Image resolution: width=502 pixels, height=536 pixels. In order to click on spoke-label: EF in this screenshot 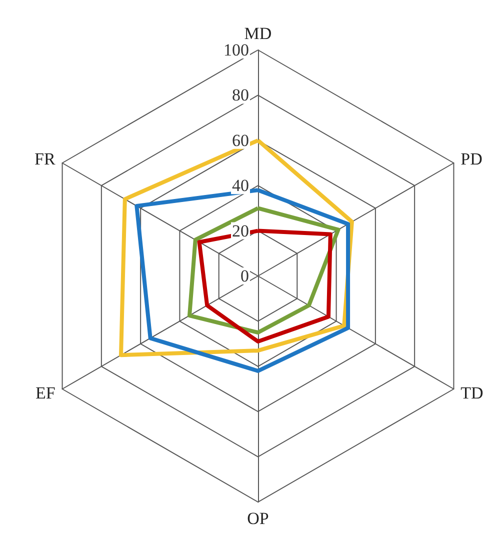, I will do `click(46, 393)`.